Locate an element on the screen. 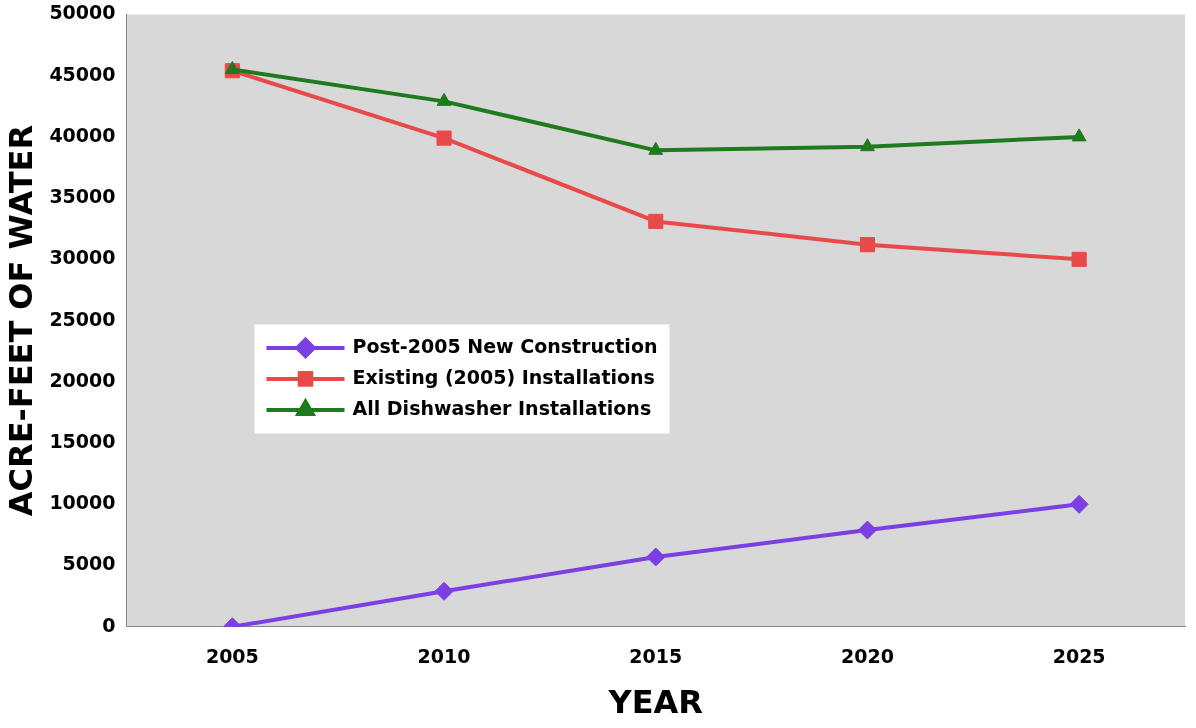 This screenshot has height=728, width=1196. x-tick-label: 2005 is located at coordinates (232, 656).